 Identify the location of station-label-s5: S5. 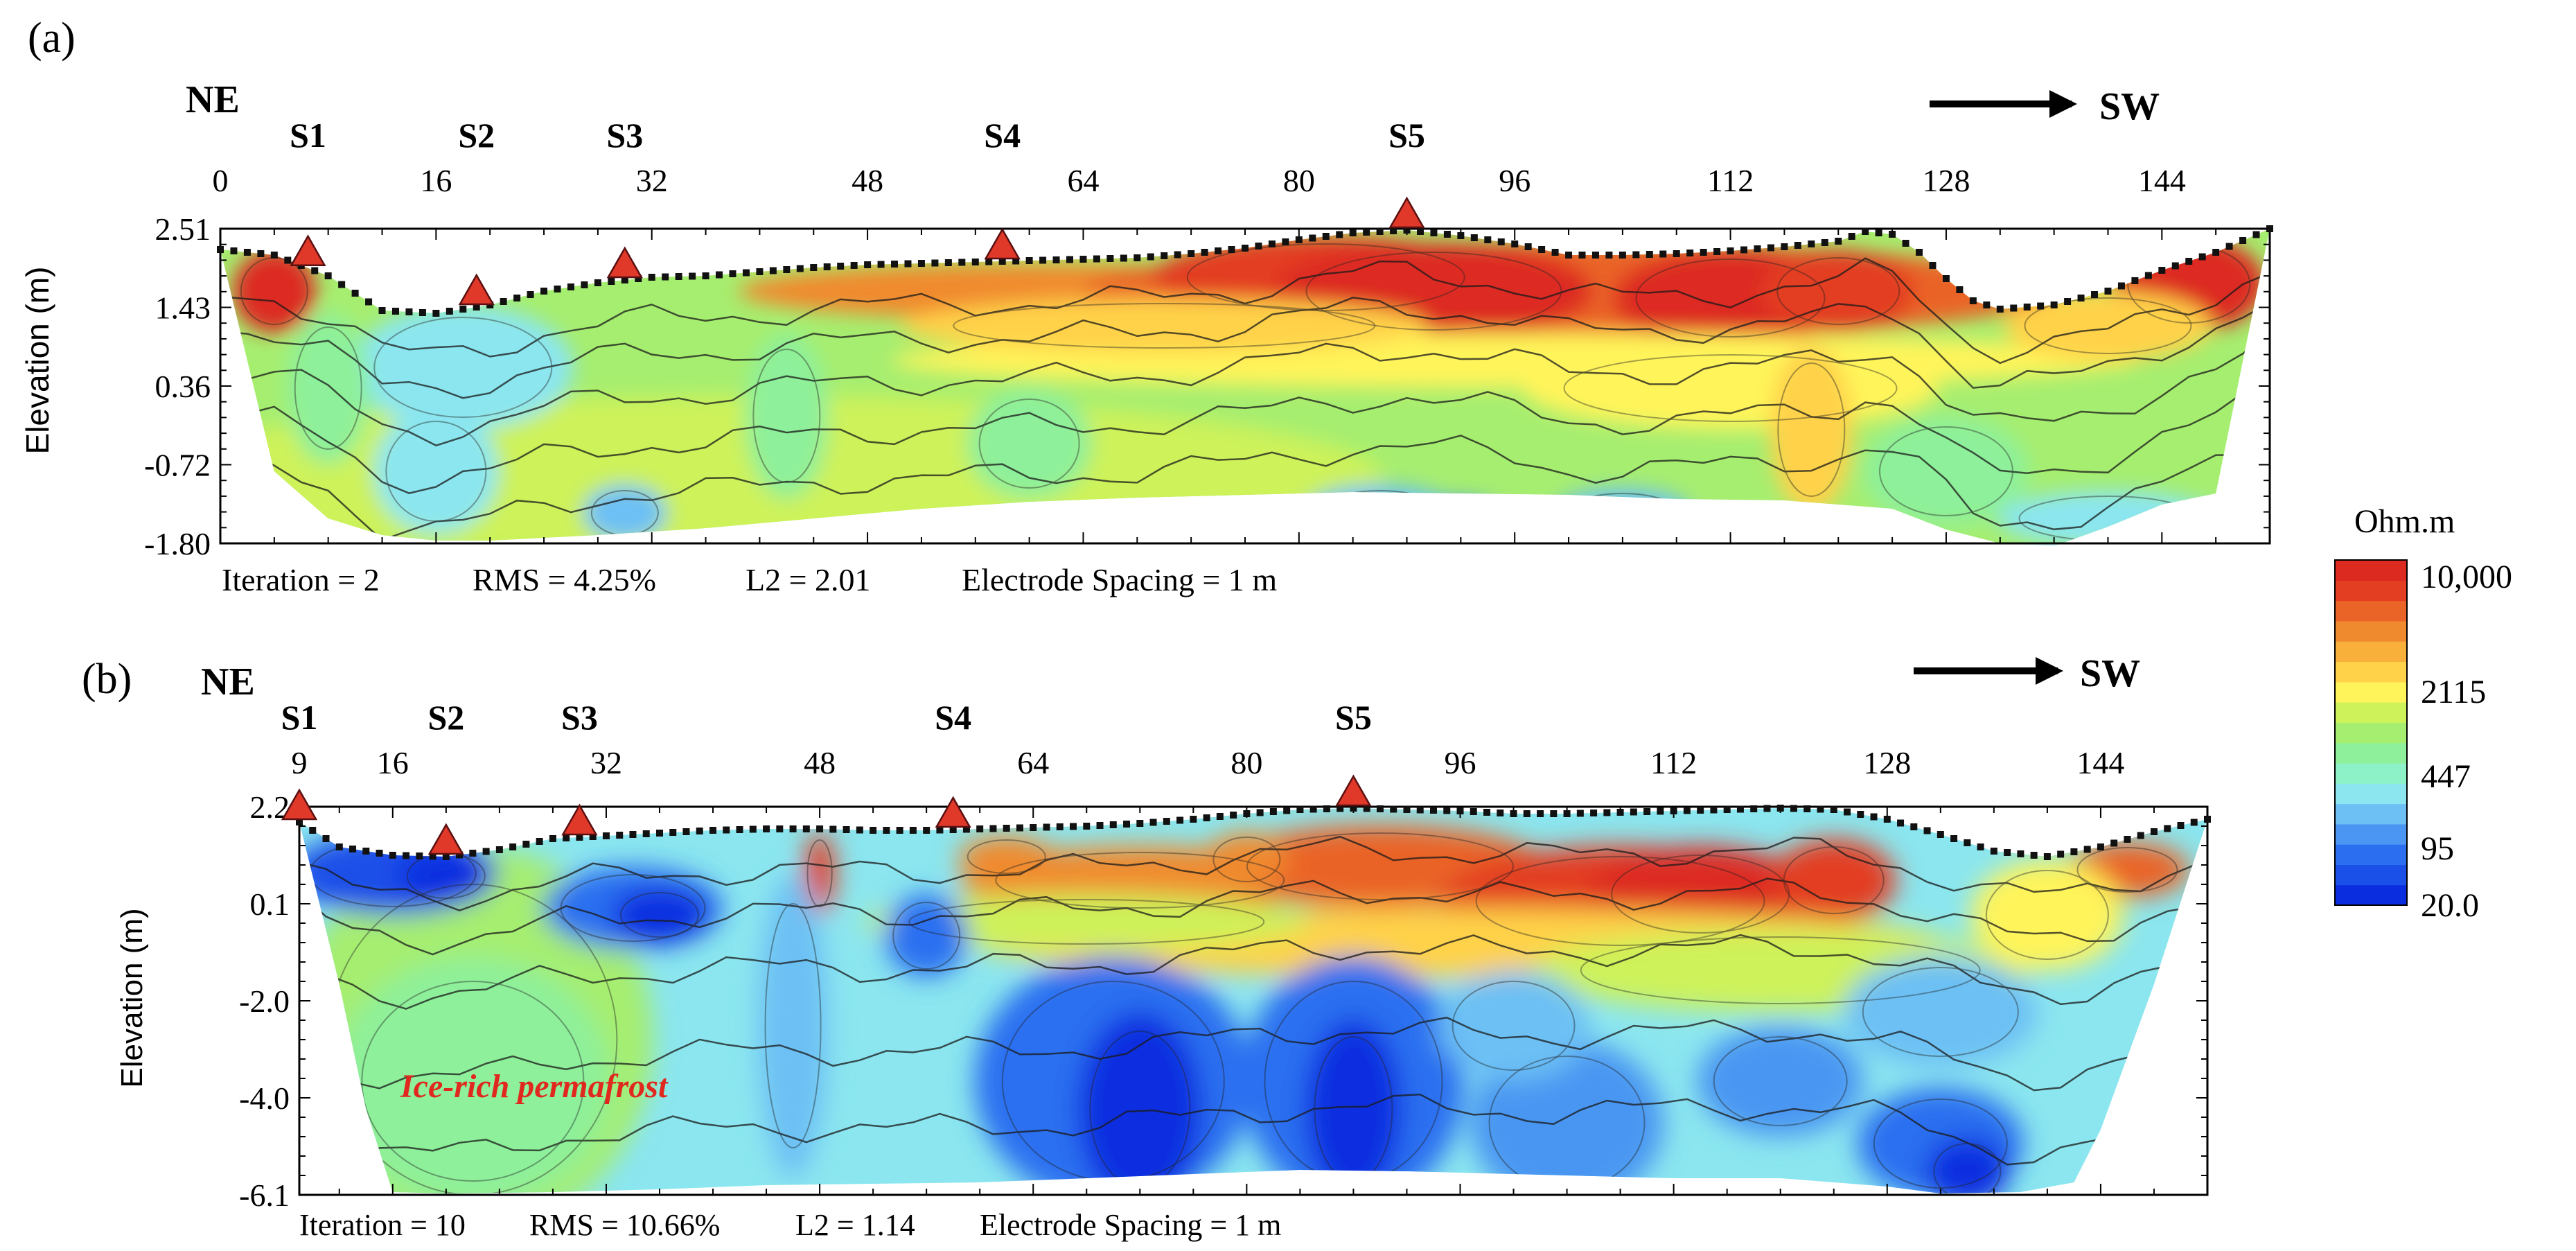
(1406, 136).